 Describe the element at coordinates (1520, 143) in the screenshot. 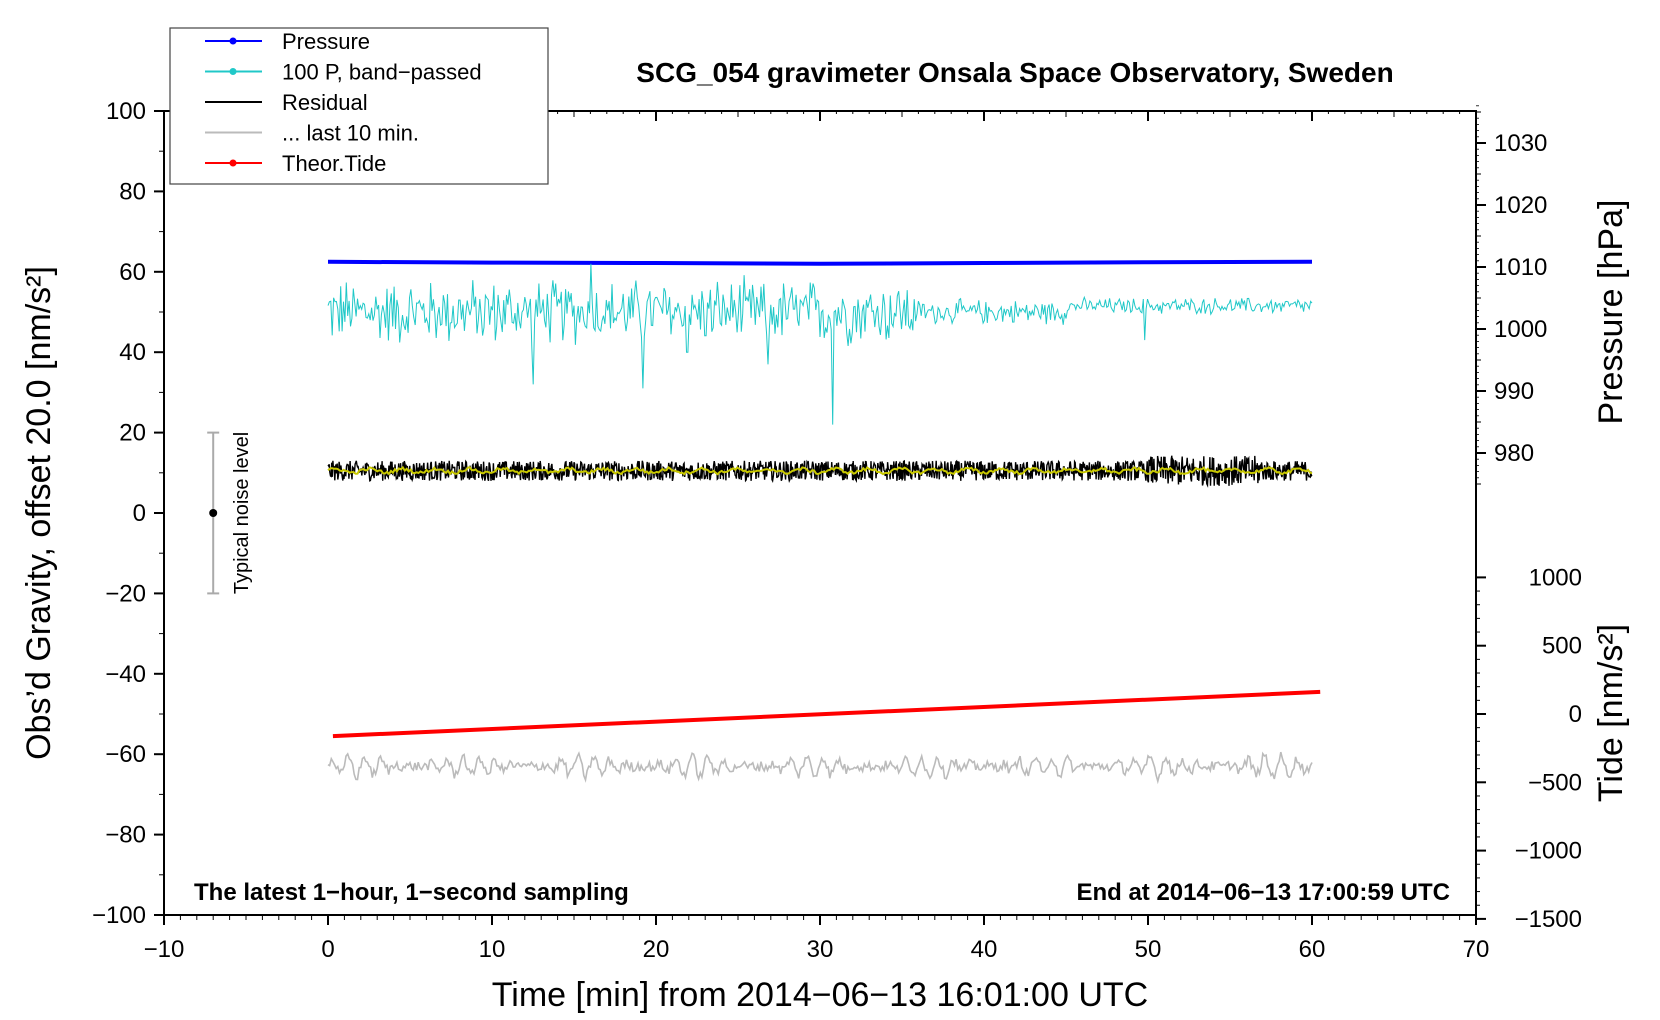

I see `pressure-tick-label: 1030` at that location.